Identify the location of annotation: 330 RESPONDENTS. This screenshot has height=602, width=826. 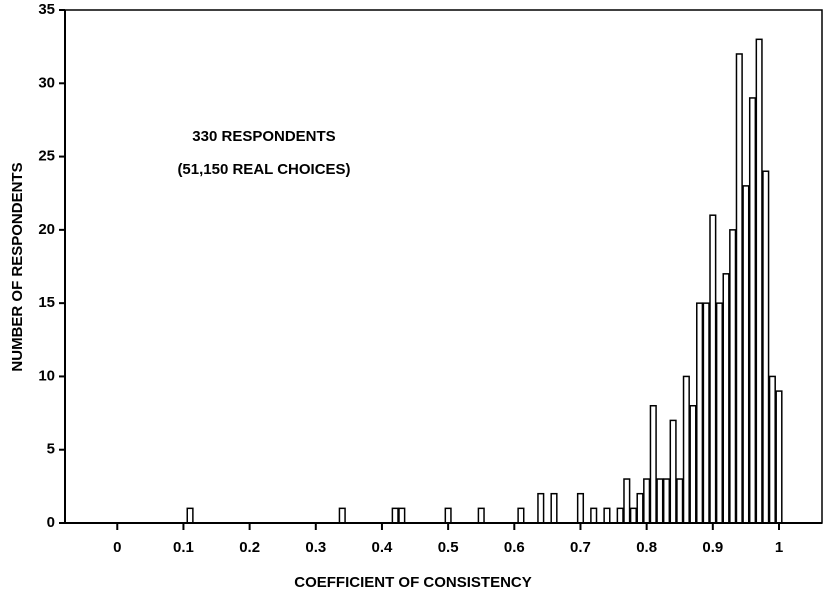
(263, 136).